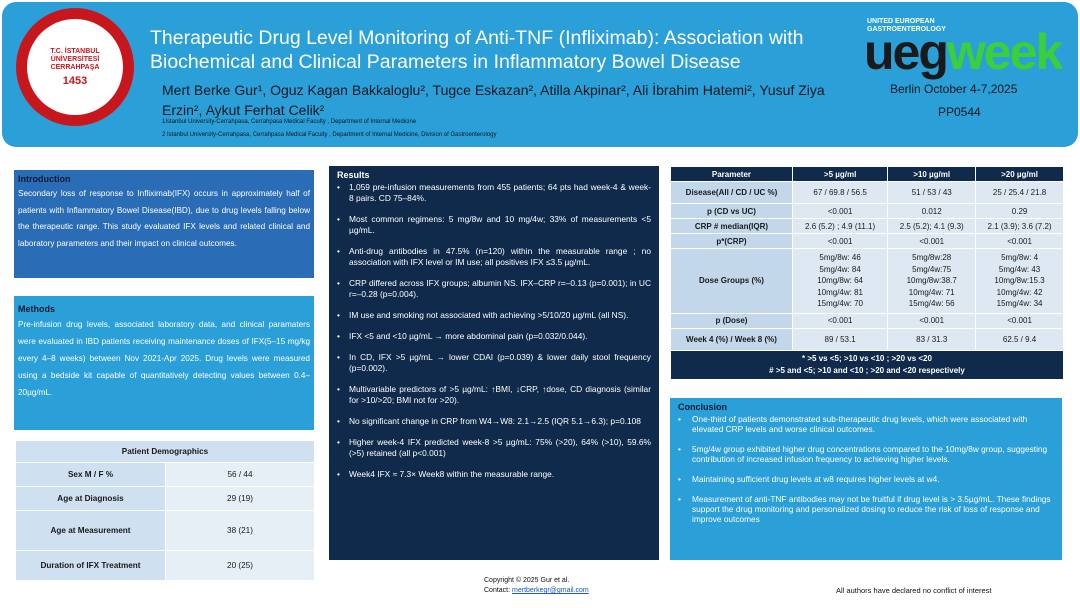 The width and height of the screenshot is (1080, 608). Describe the element at coordinates (840, 257) in the screenshot. I see `dose-line: 5mg/8w: 46` at that location.